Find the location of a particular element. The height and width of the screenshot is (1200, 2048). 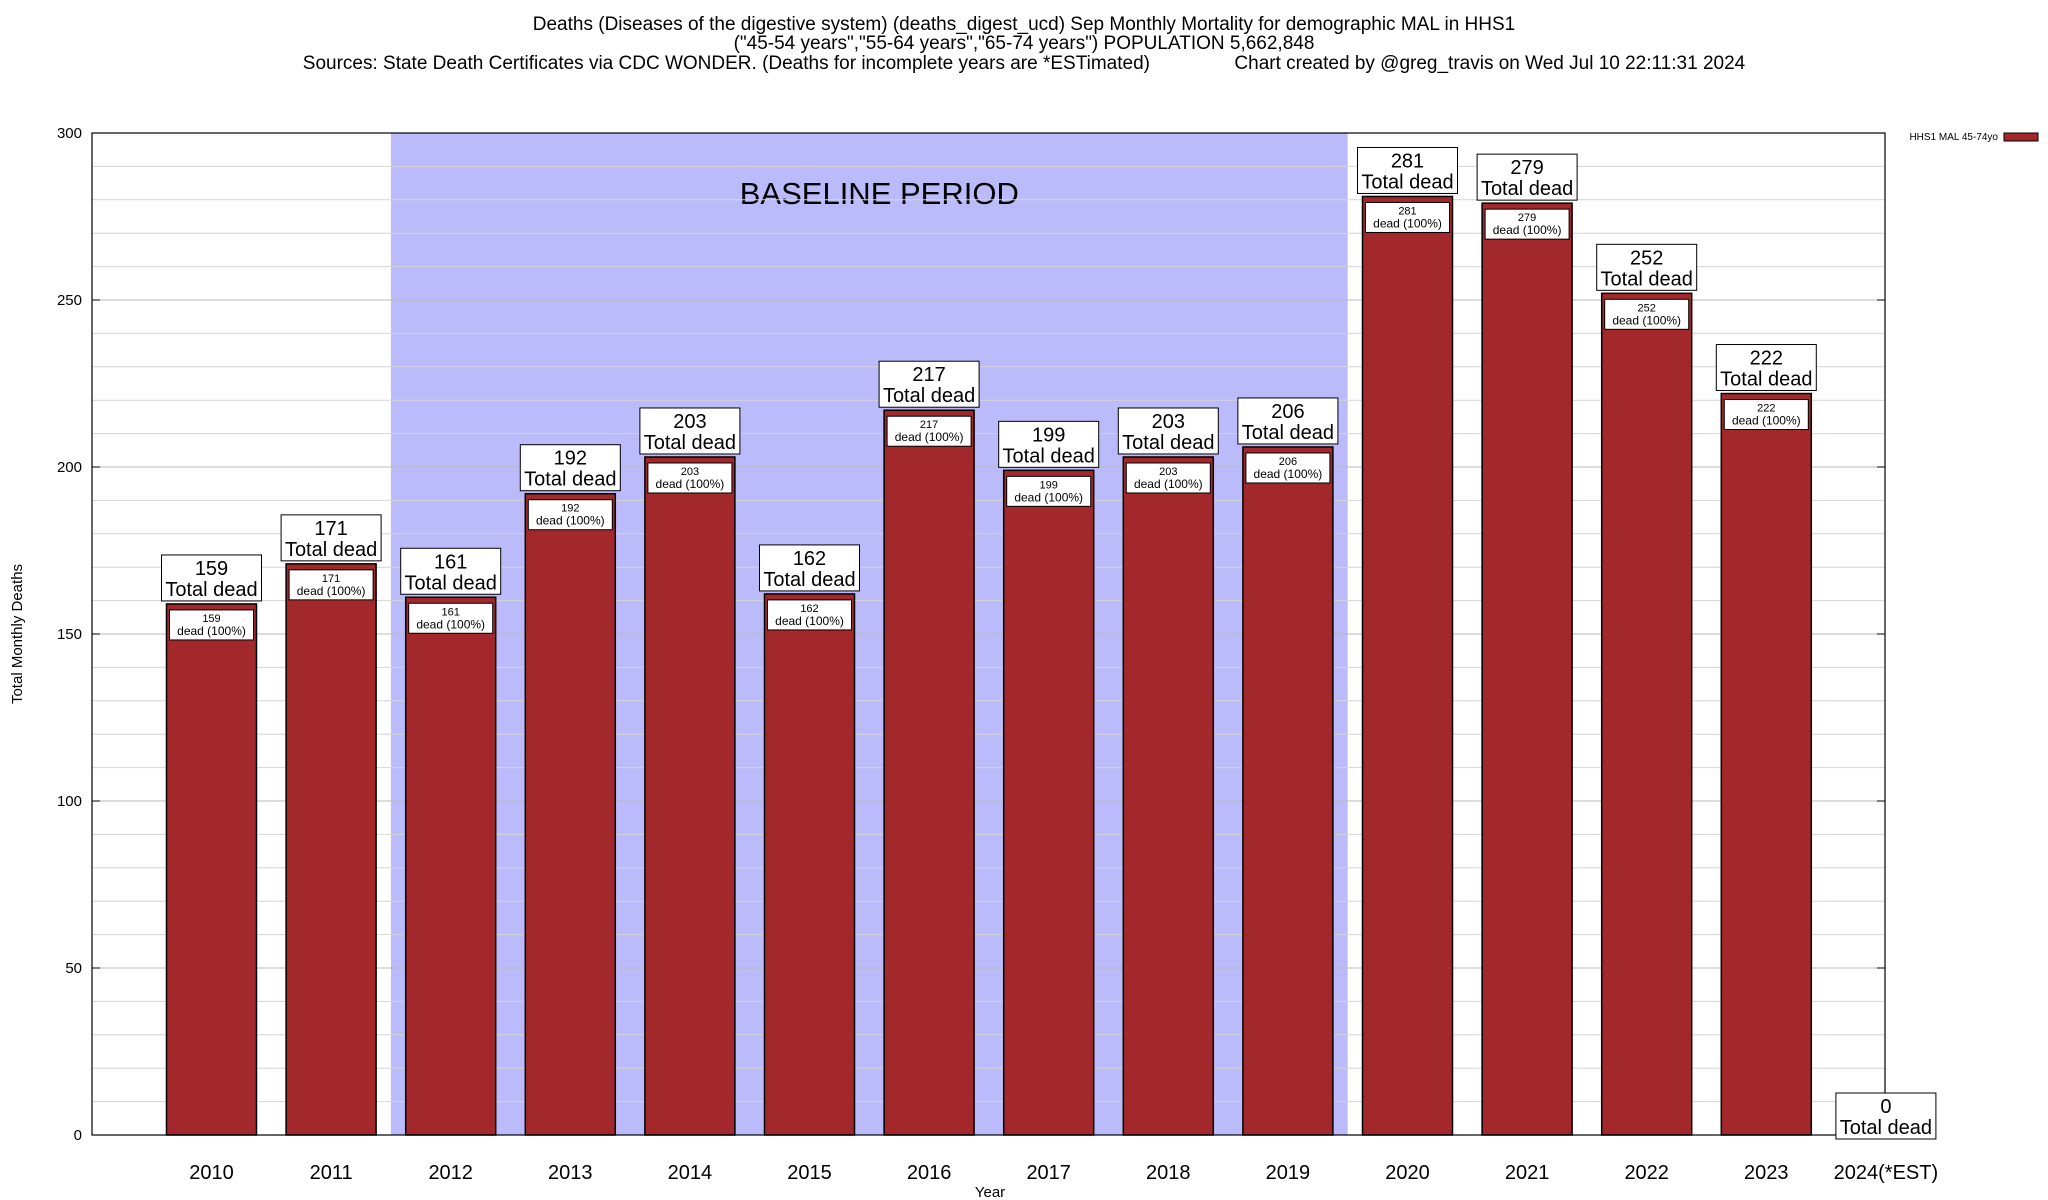

total-label-value: 203 is located at coordinates (1168, 422).